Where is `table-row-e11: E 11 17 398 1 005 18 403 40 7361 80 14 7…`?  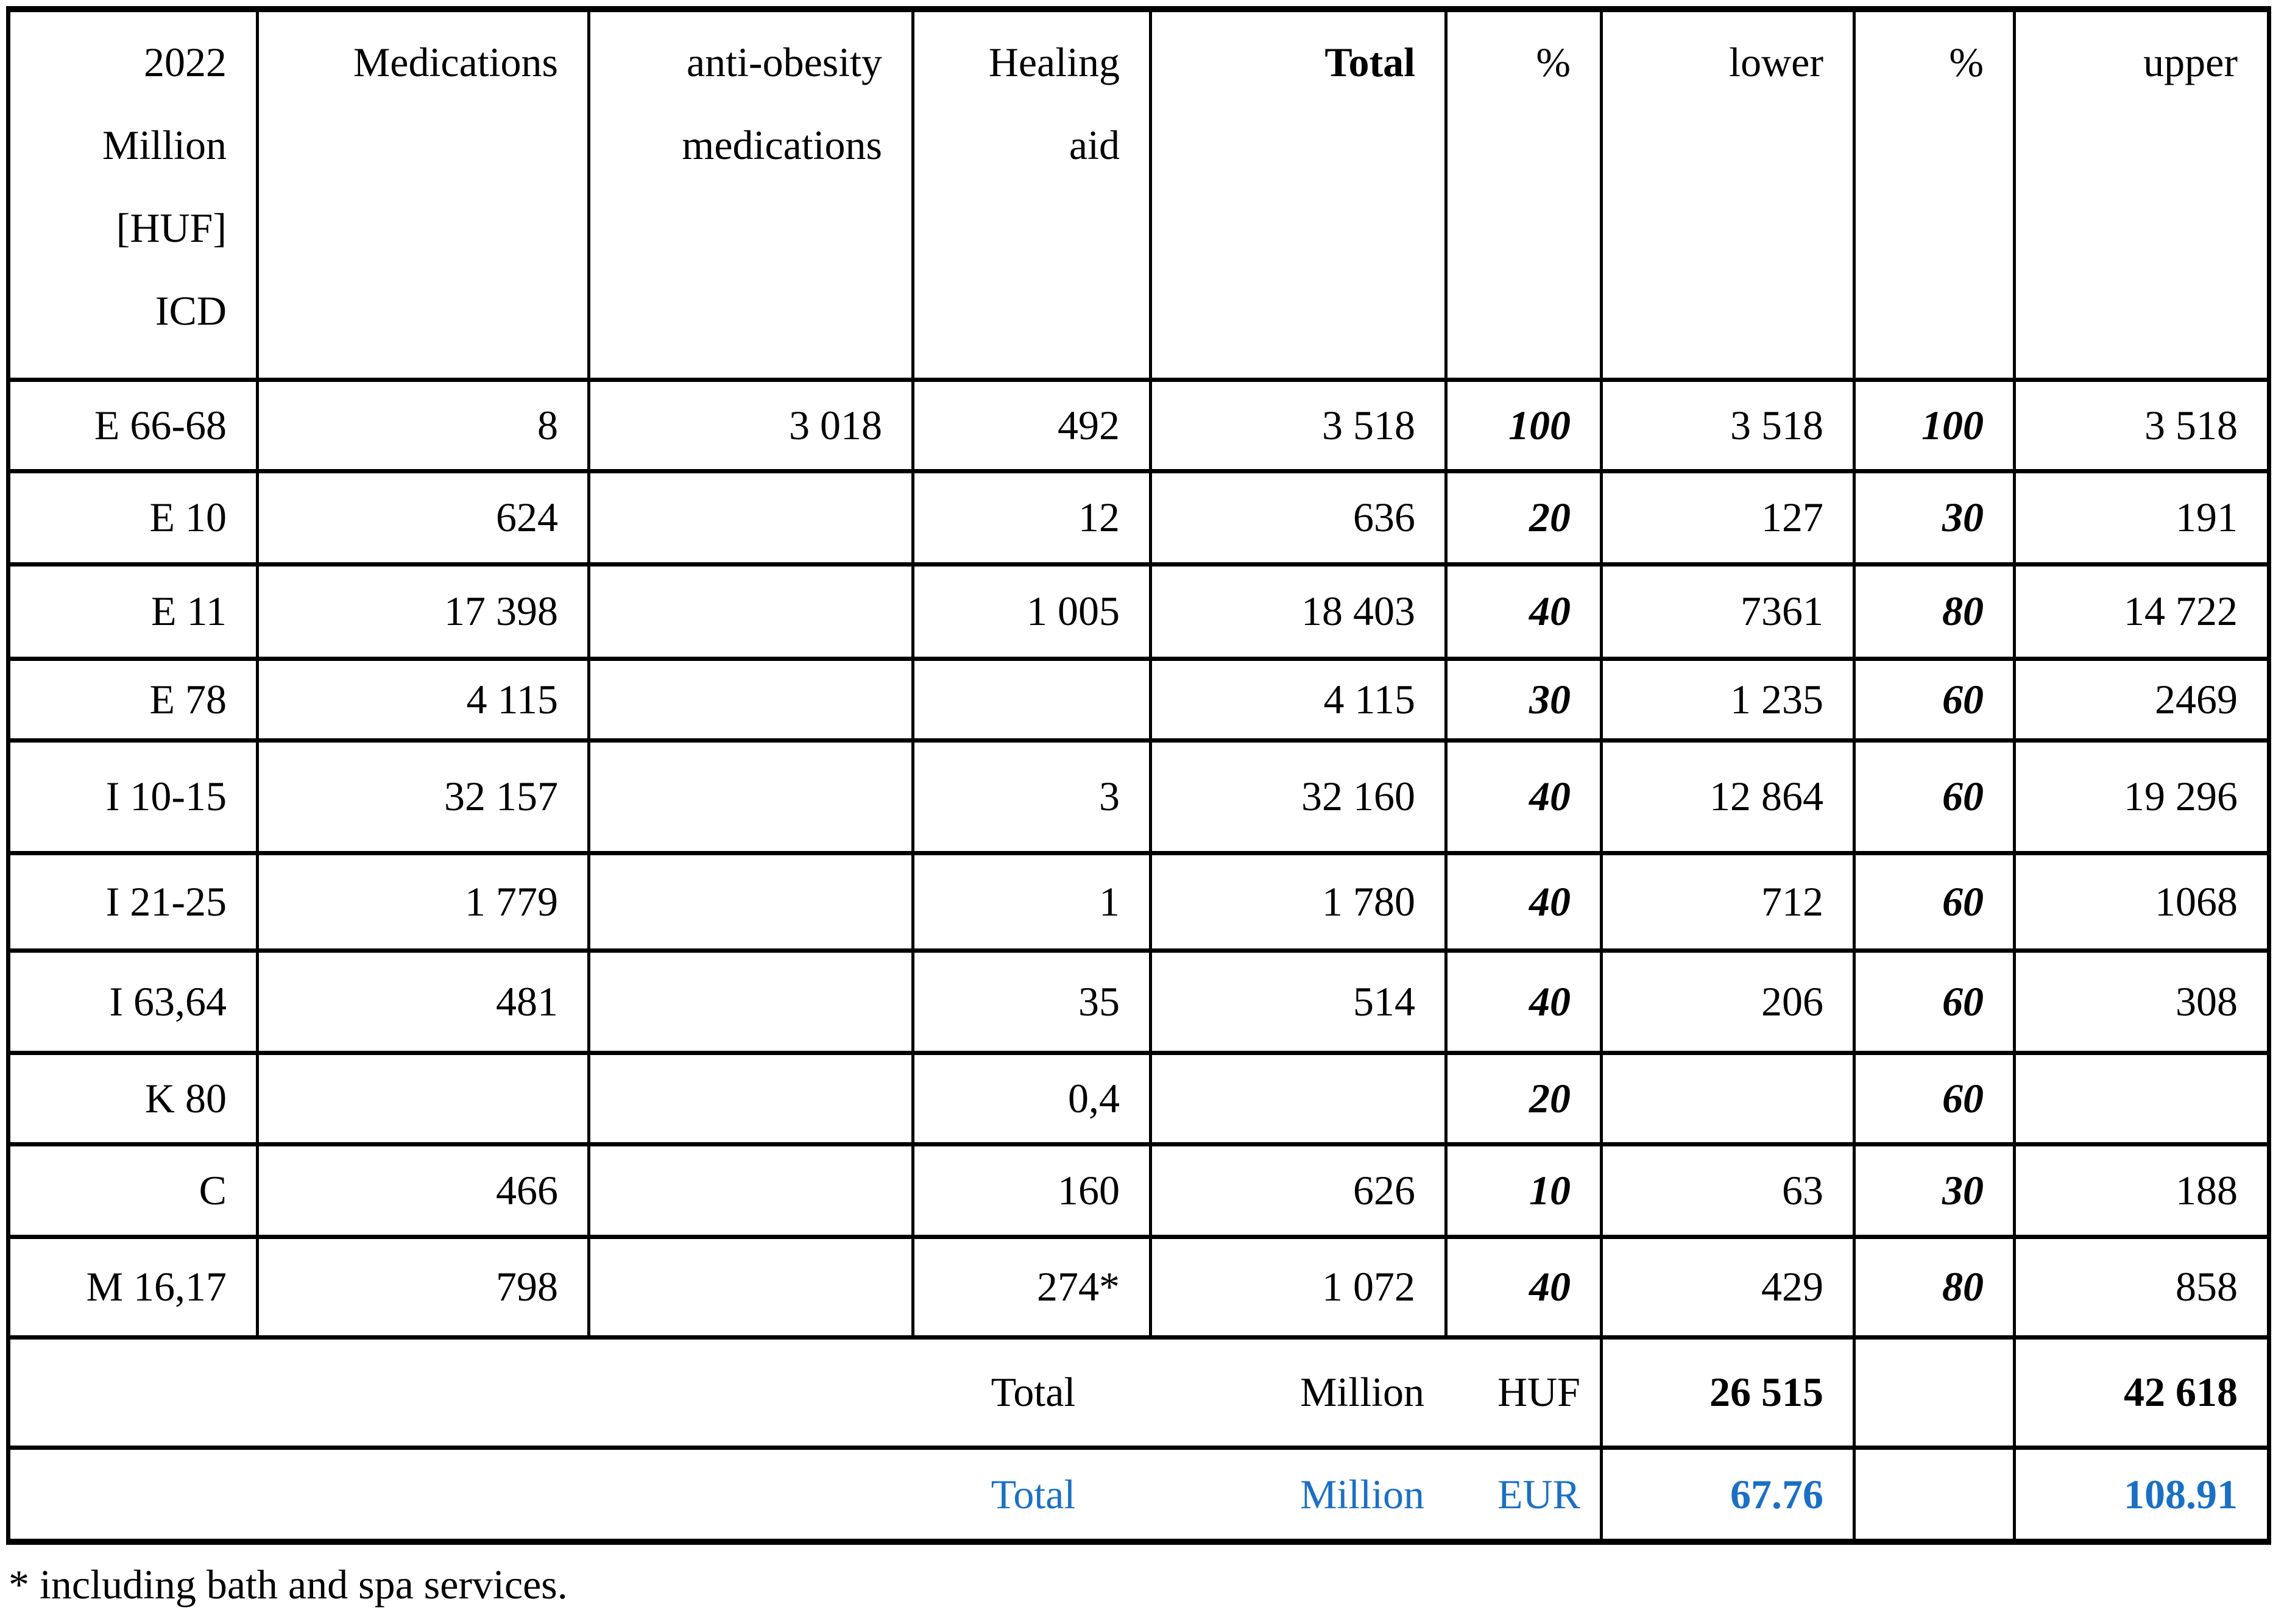 table-row-e11: E 11 17 398 1 005 18 403 40 7361 80 14 7… is located at coordinates (1139, 611).